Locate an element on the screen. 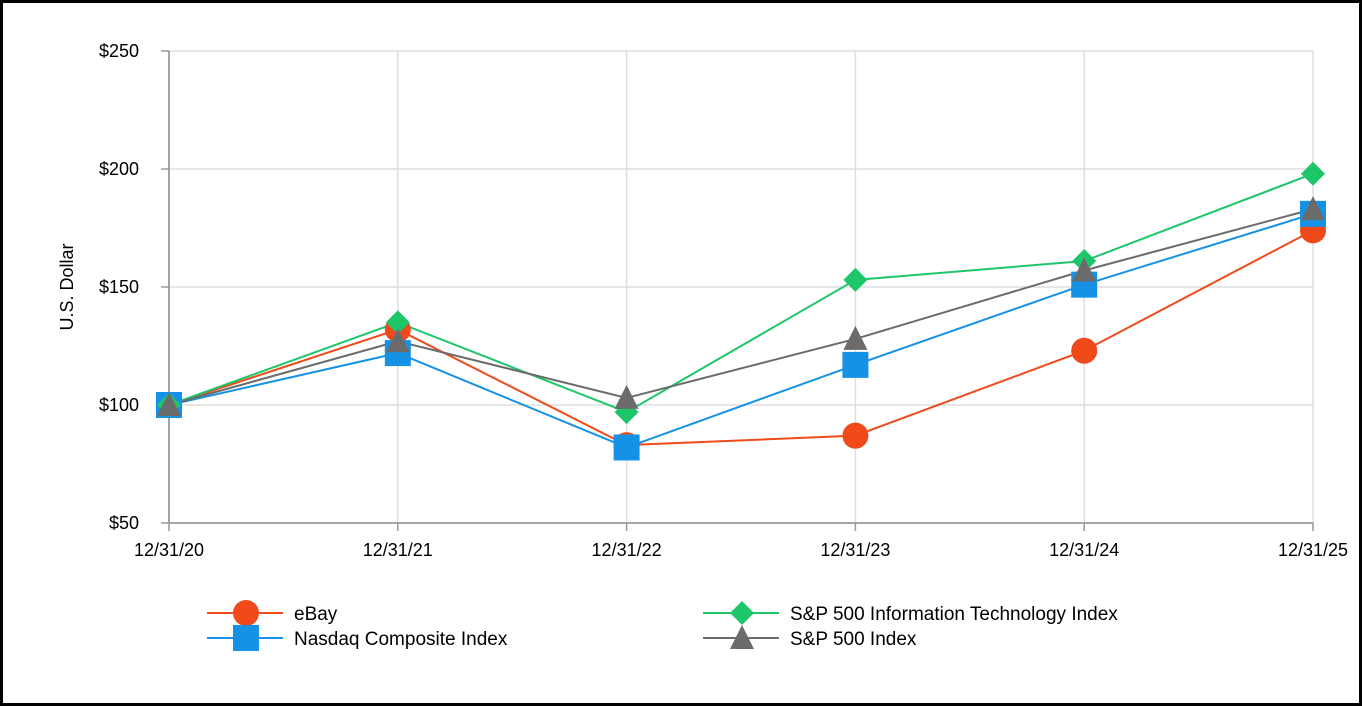 The image size is (1362, 706). x-tick-label: 12/31/25 is located at coordinates (1313, 550).